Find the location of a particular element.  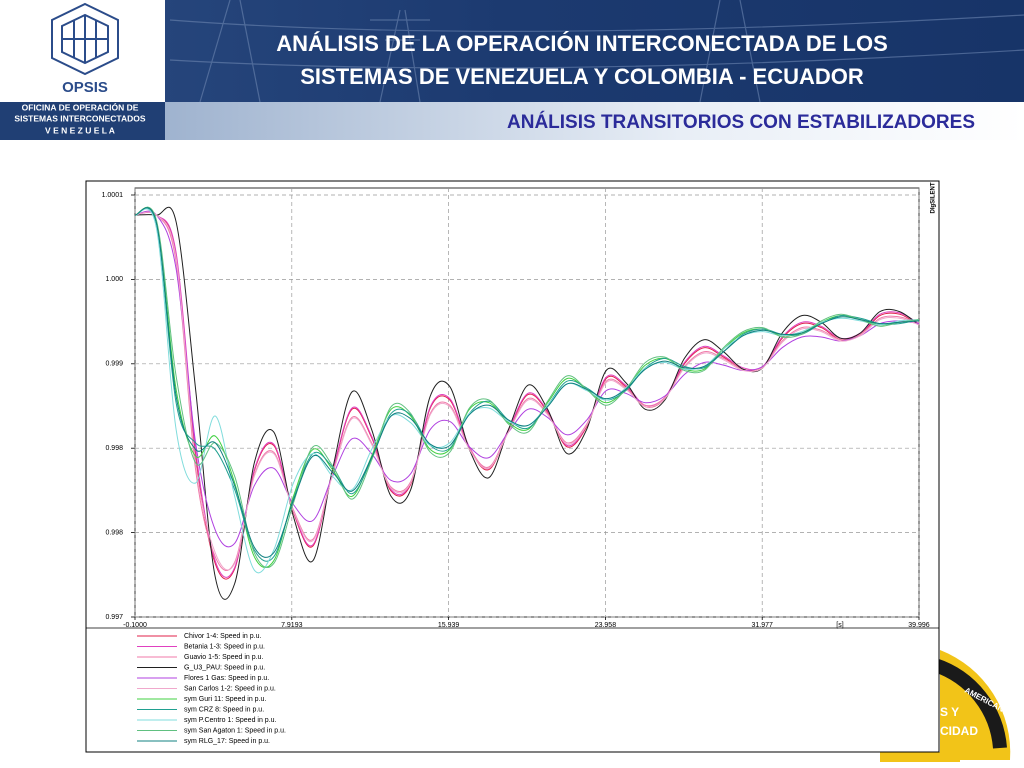

x-tick-label: -0.1000 is located at coordinates (135, 625).